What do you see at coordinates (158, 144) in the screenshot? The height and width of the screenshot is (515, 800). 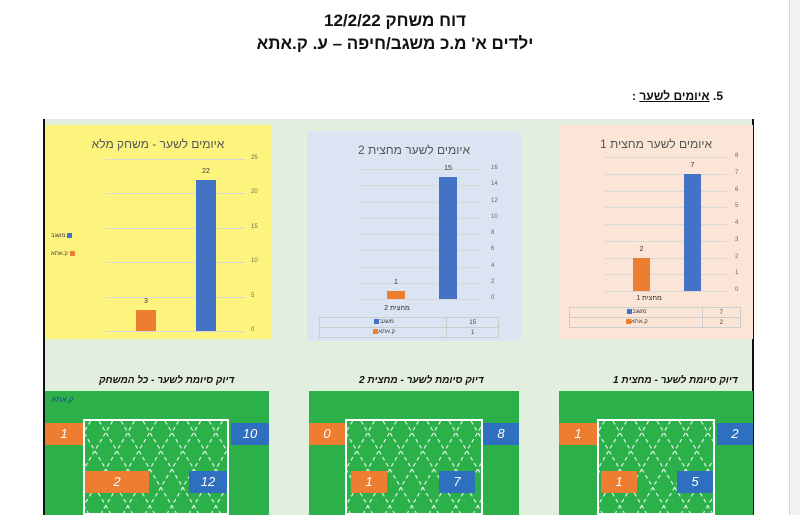 I see `chart-title: איומים לשער - משחק מלא` at bounding box center [158, 144].